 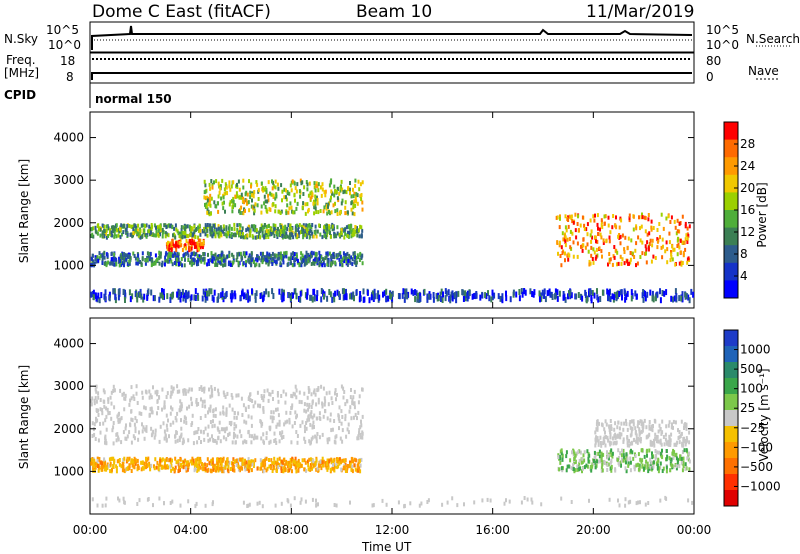 I want to click on colorbar-segment, so click(x=731, y=466).